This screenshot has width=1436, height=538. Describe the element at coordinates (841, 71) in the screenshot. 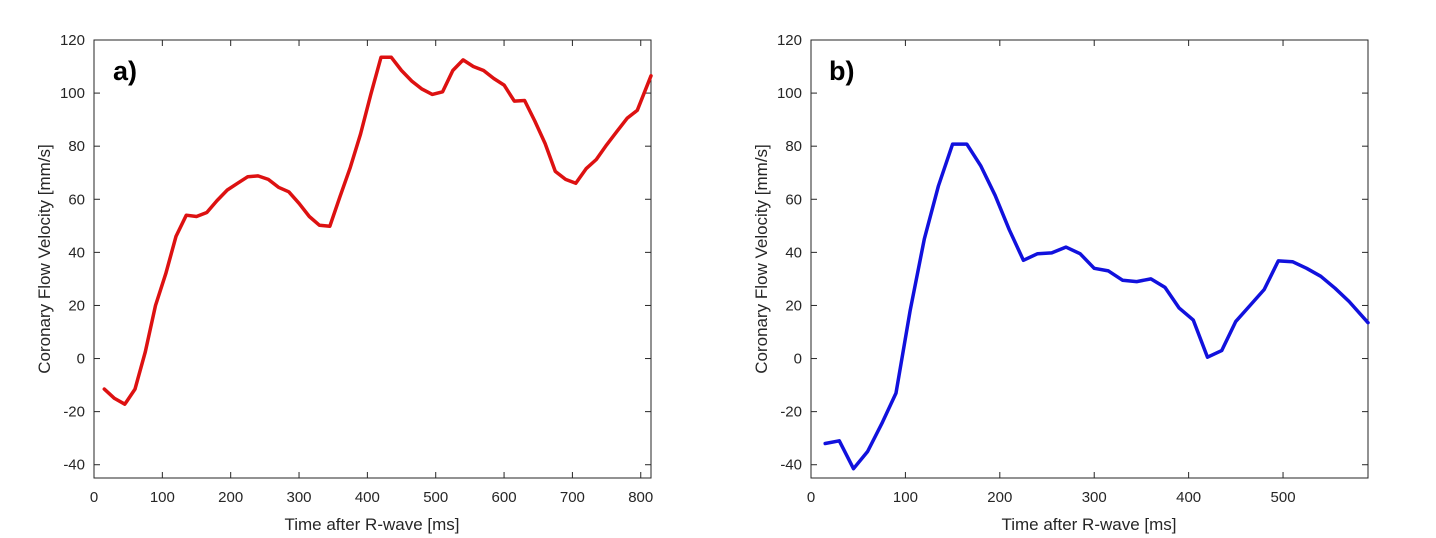

I see `panel-label-b: b)` at that location.